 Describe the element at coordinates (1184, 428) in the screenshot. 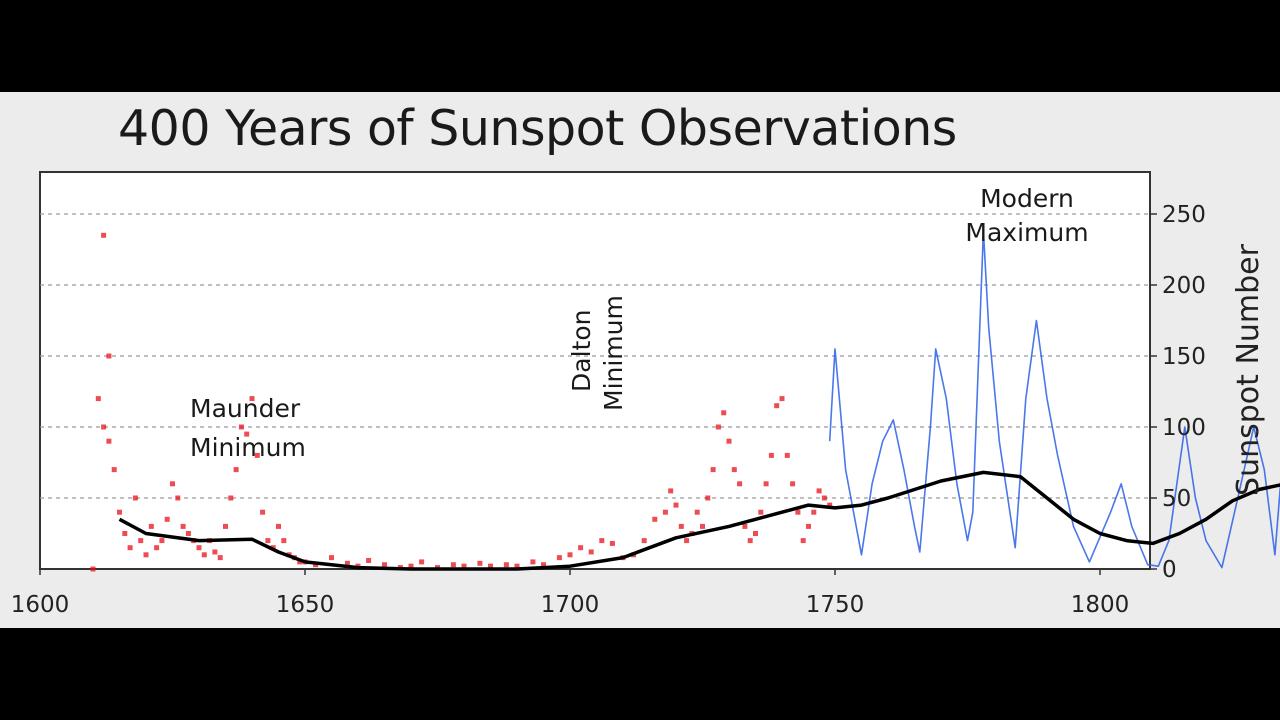

I see `y-tick-label-100: 100` at that location.